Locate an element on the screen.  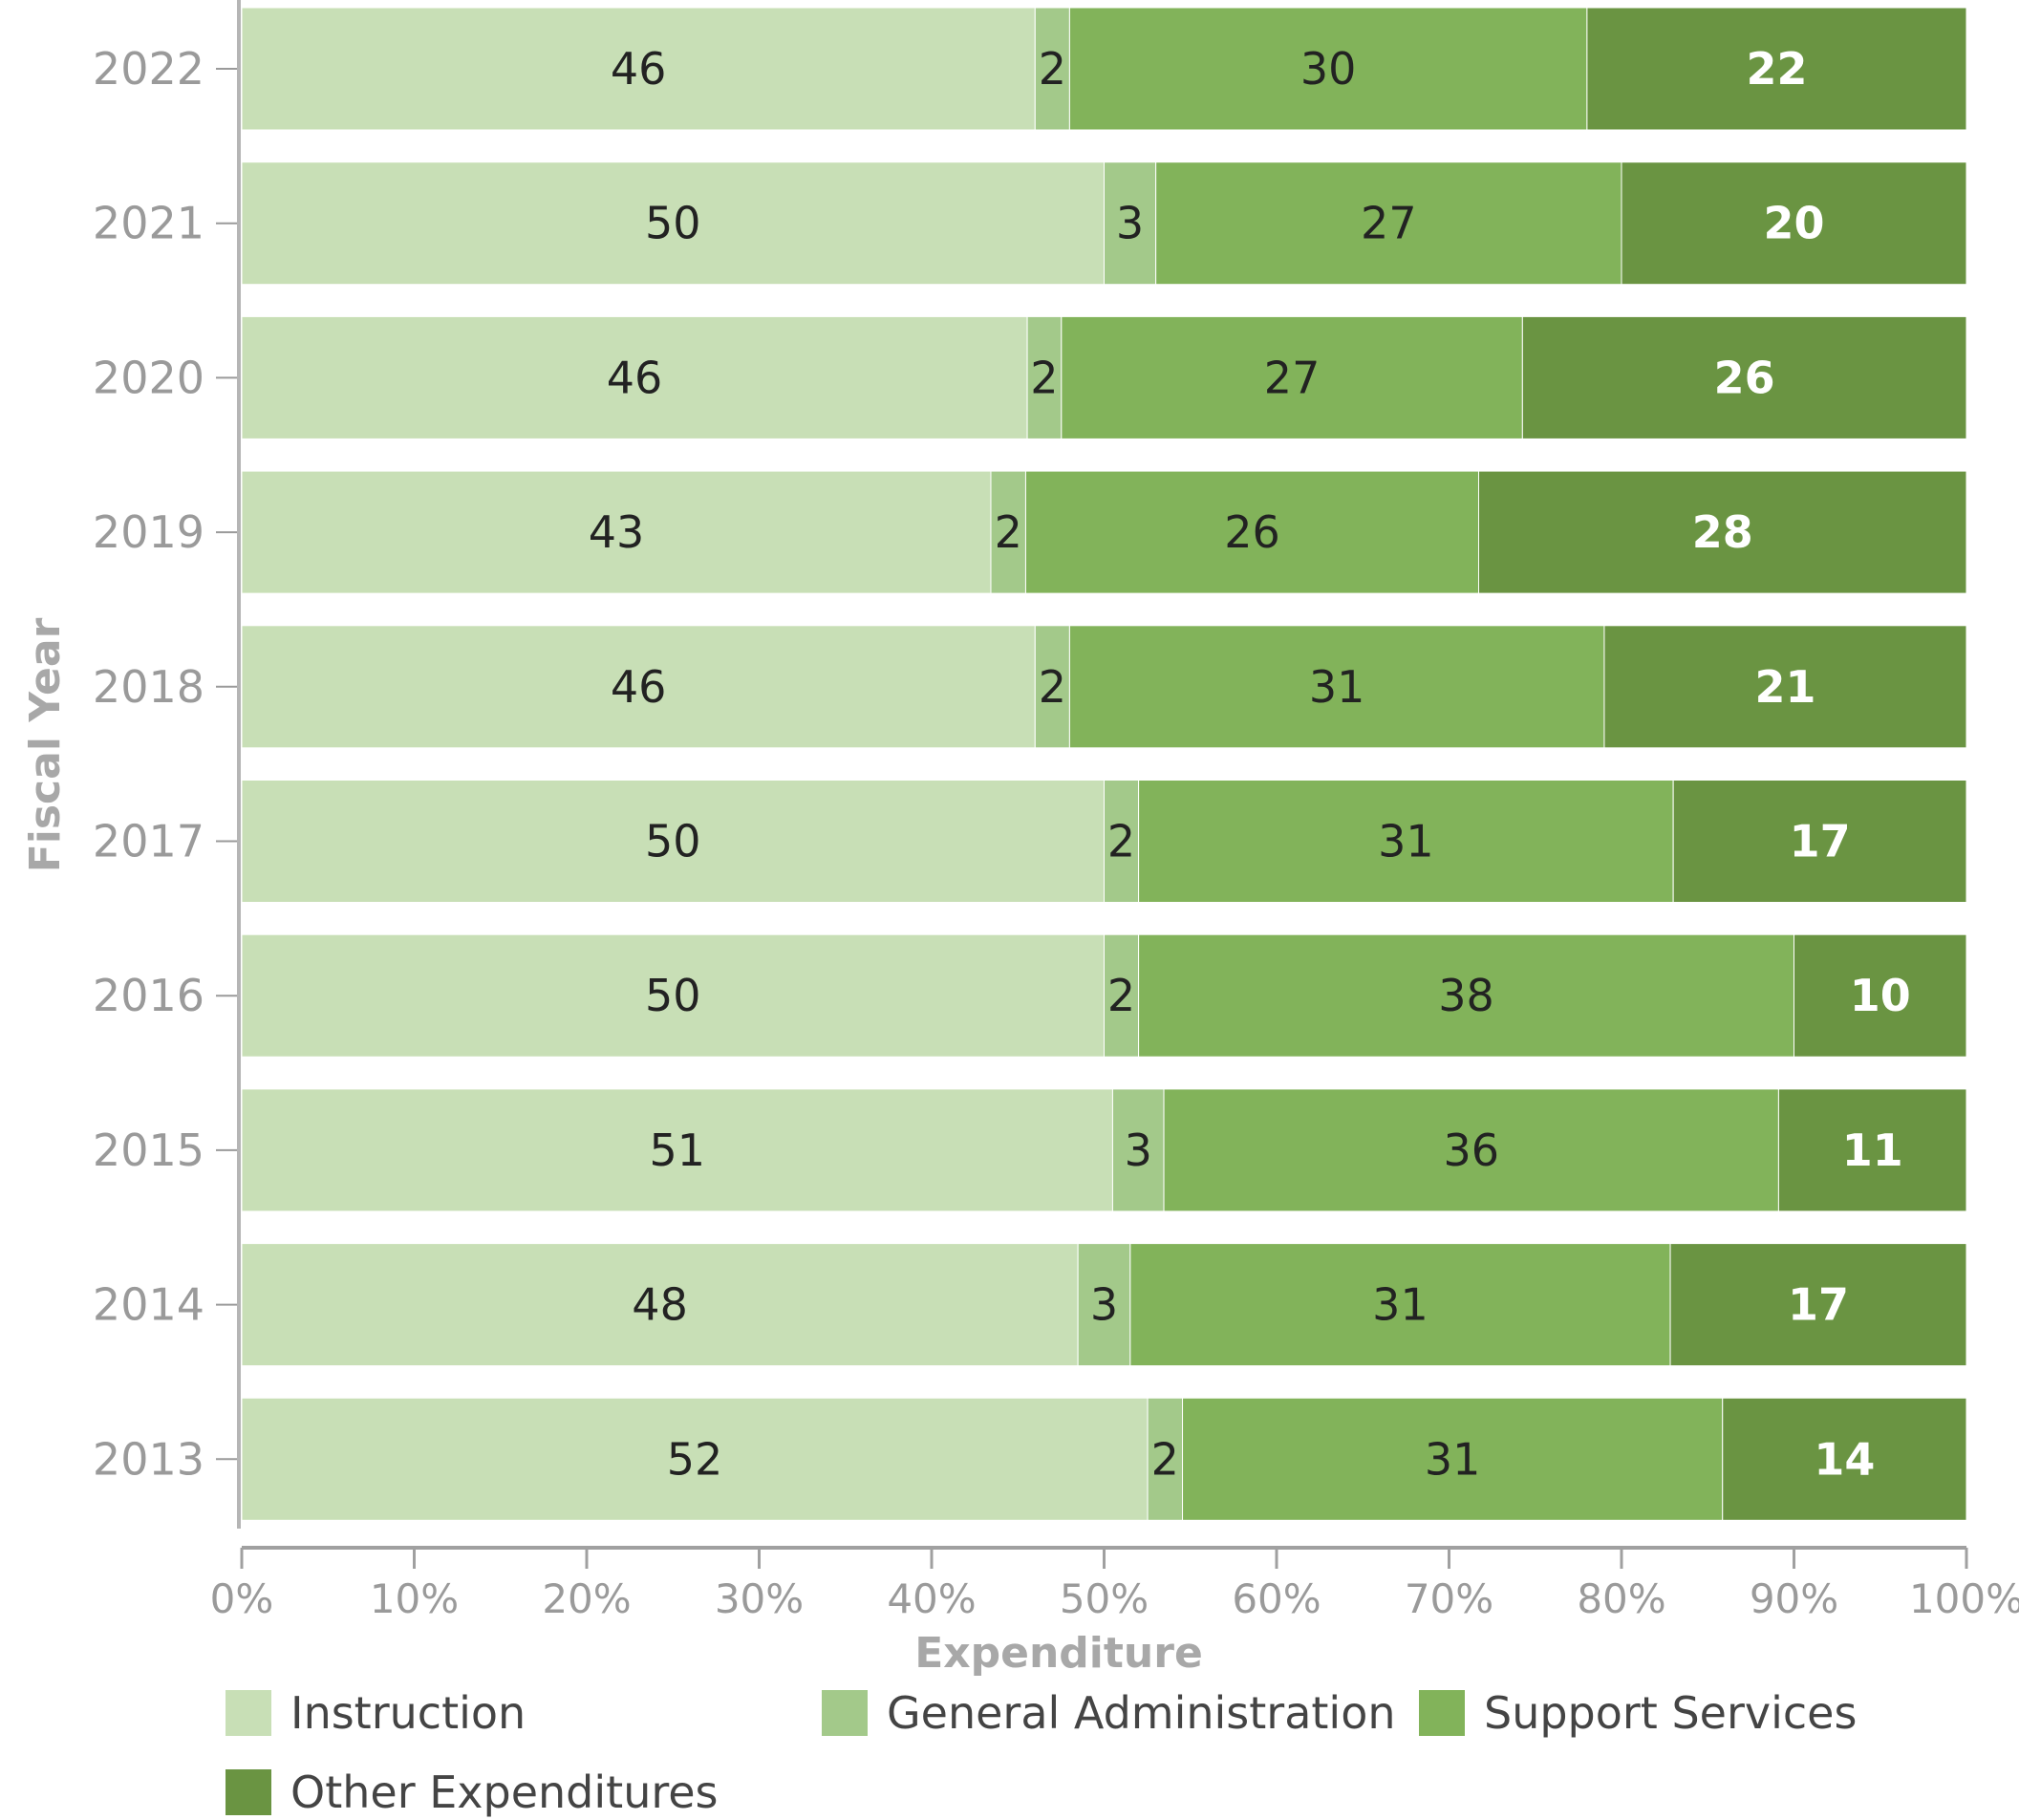
bar-2019-general-administration is located at coordinates (1008, 532).